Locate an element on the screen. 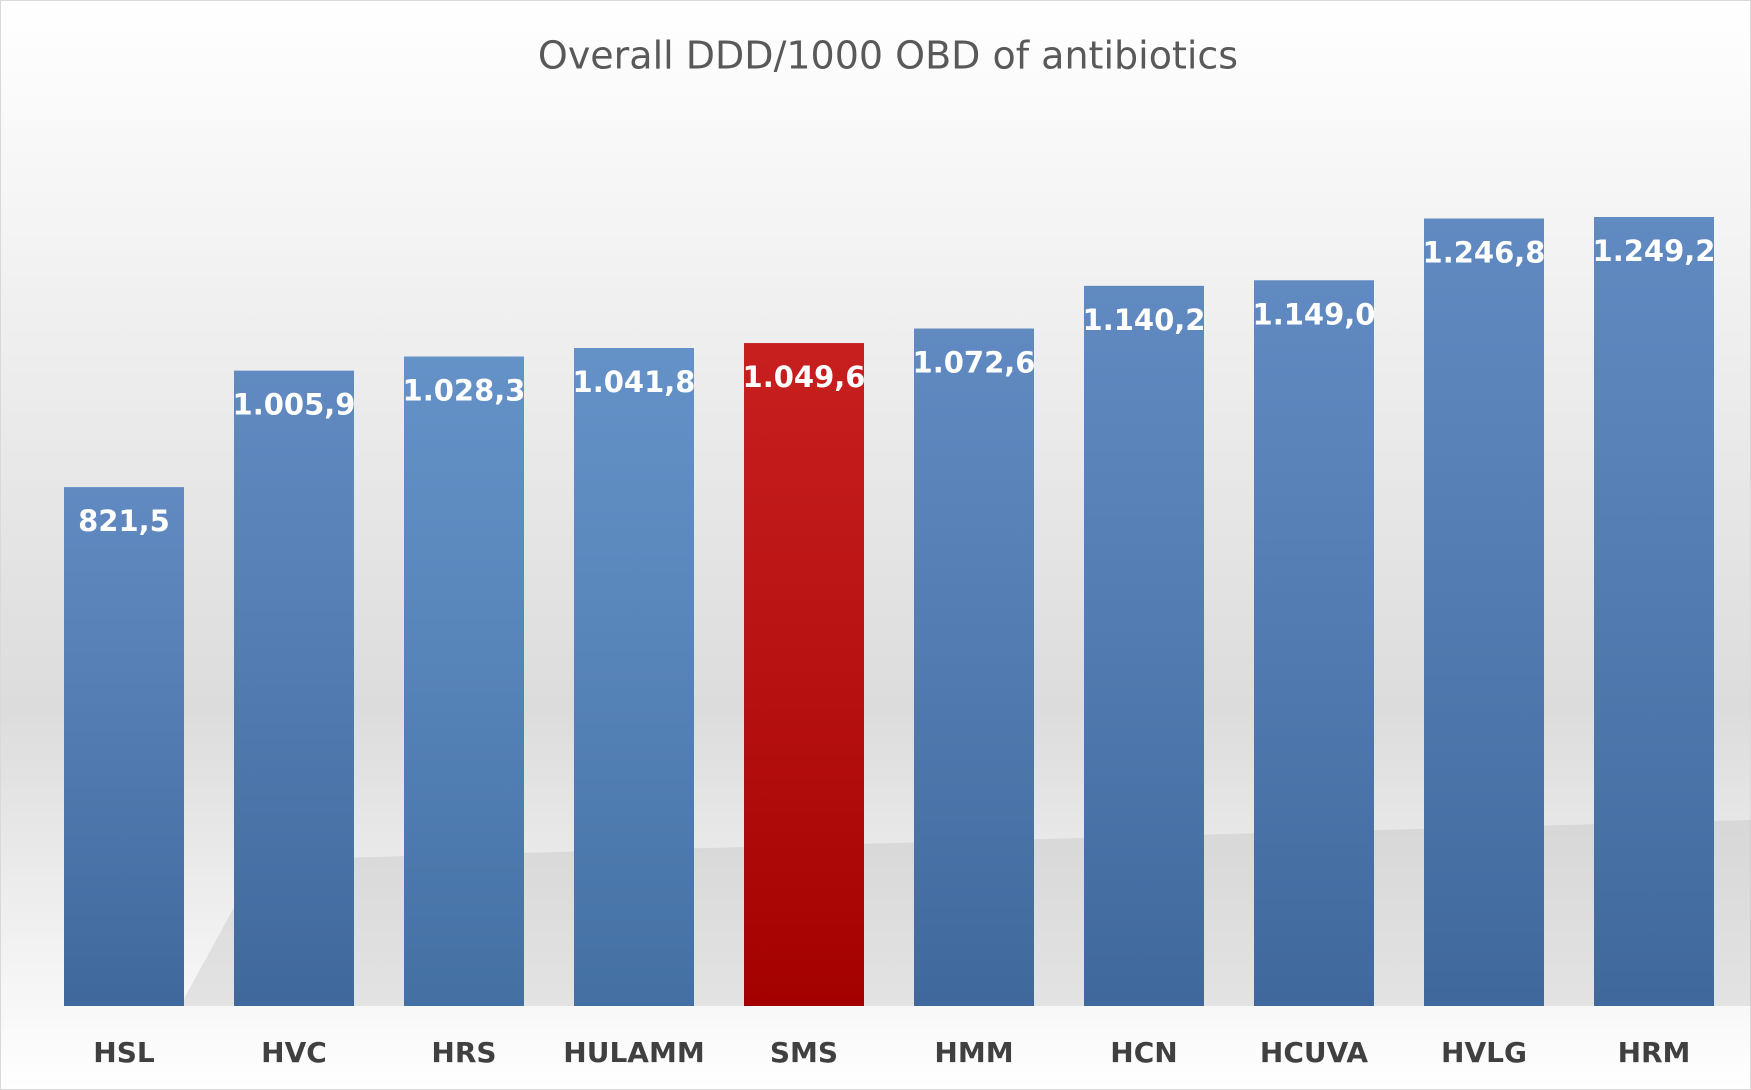 Image resolution: width=1751 pixels, height=1090 pixels. value-label: 1.072,6 is located at coordinates (974, 363).